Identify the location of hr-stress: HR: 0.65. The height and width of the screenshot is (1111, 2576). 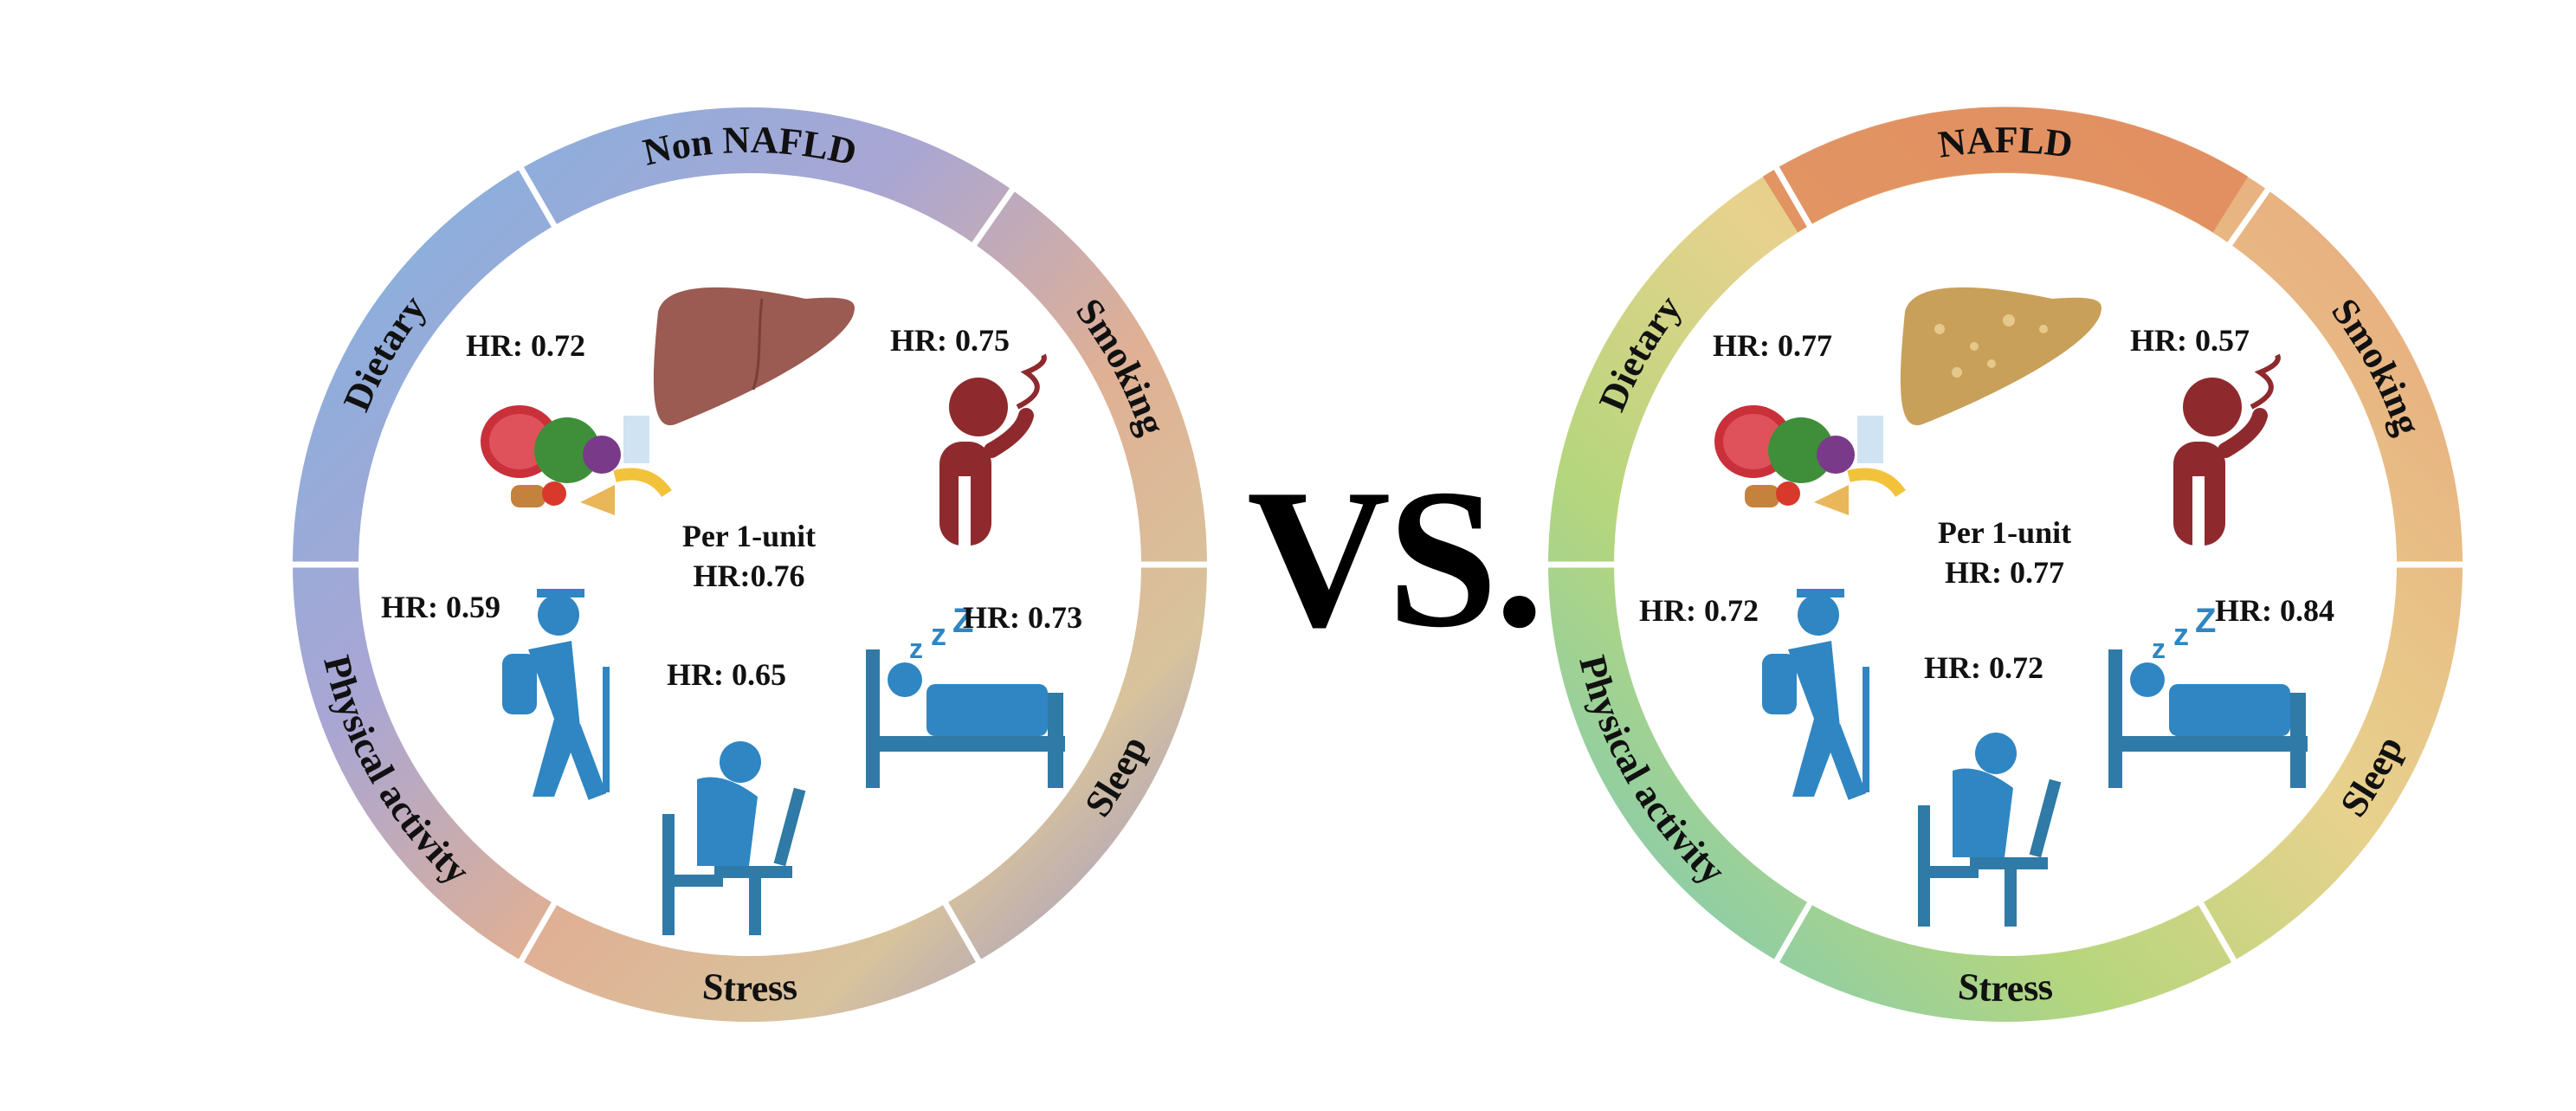
(726, 674).